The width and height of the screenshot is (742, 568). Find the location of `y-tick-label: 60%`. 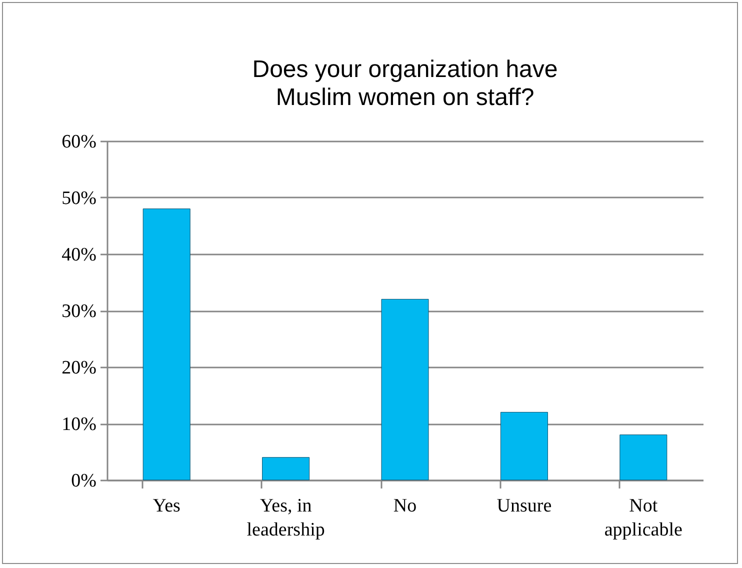

y-tick-label: 60% is located at coordinates (79, 142).